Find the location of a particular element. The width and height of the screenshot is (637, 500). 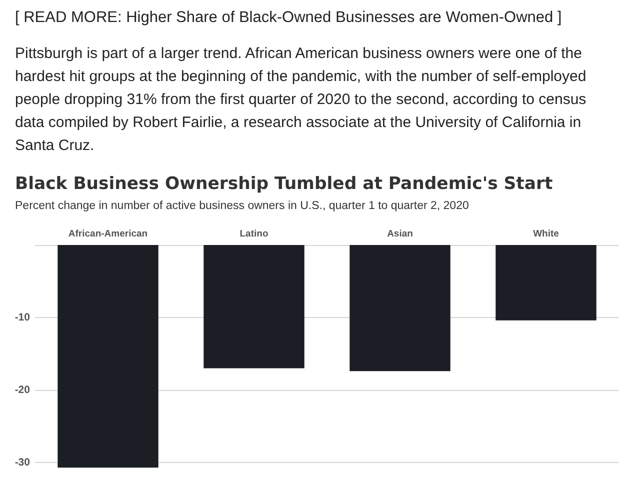

text: [ READ MORE: Higher Share of Black-Owned Businesses are Women-Owned ] is located at coordinates (289, 18).